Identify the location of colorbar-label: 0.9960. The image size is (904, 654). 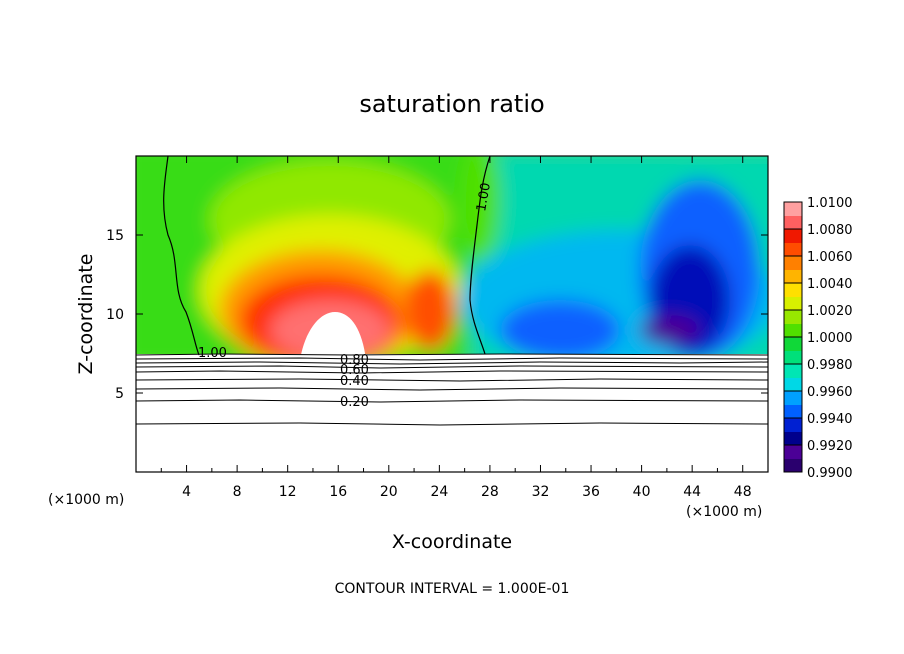
(830, 392).